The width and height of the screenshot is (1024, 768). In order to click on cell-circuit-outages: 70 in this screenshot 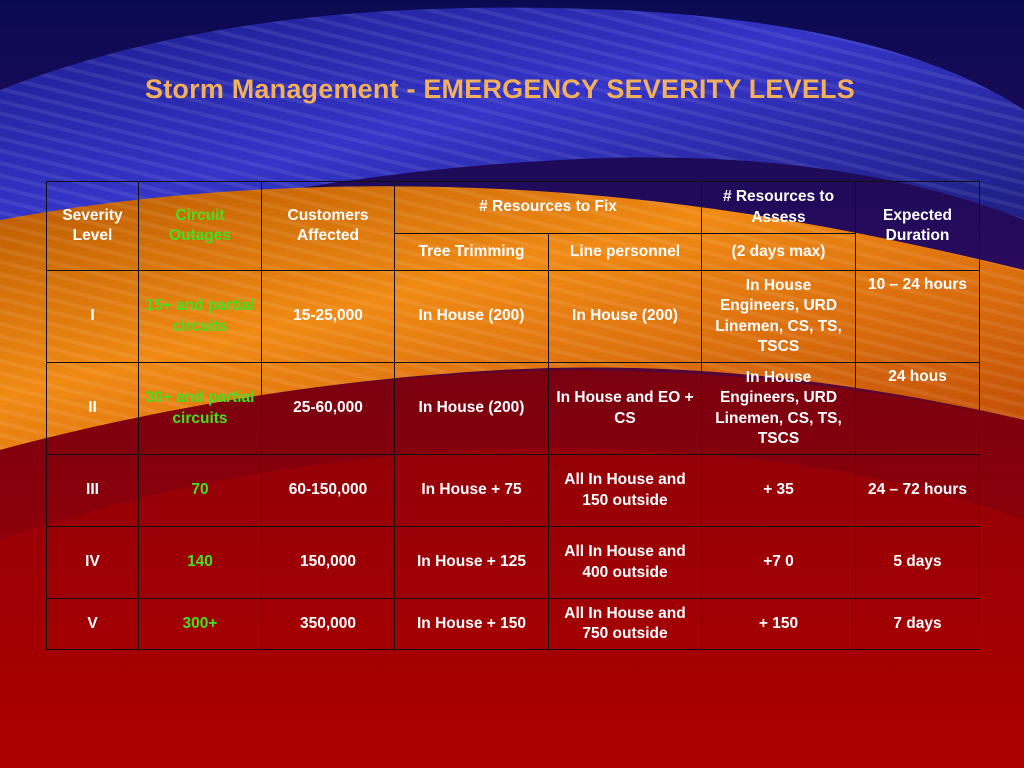, I will do `click(200, 490)`.